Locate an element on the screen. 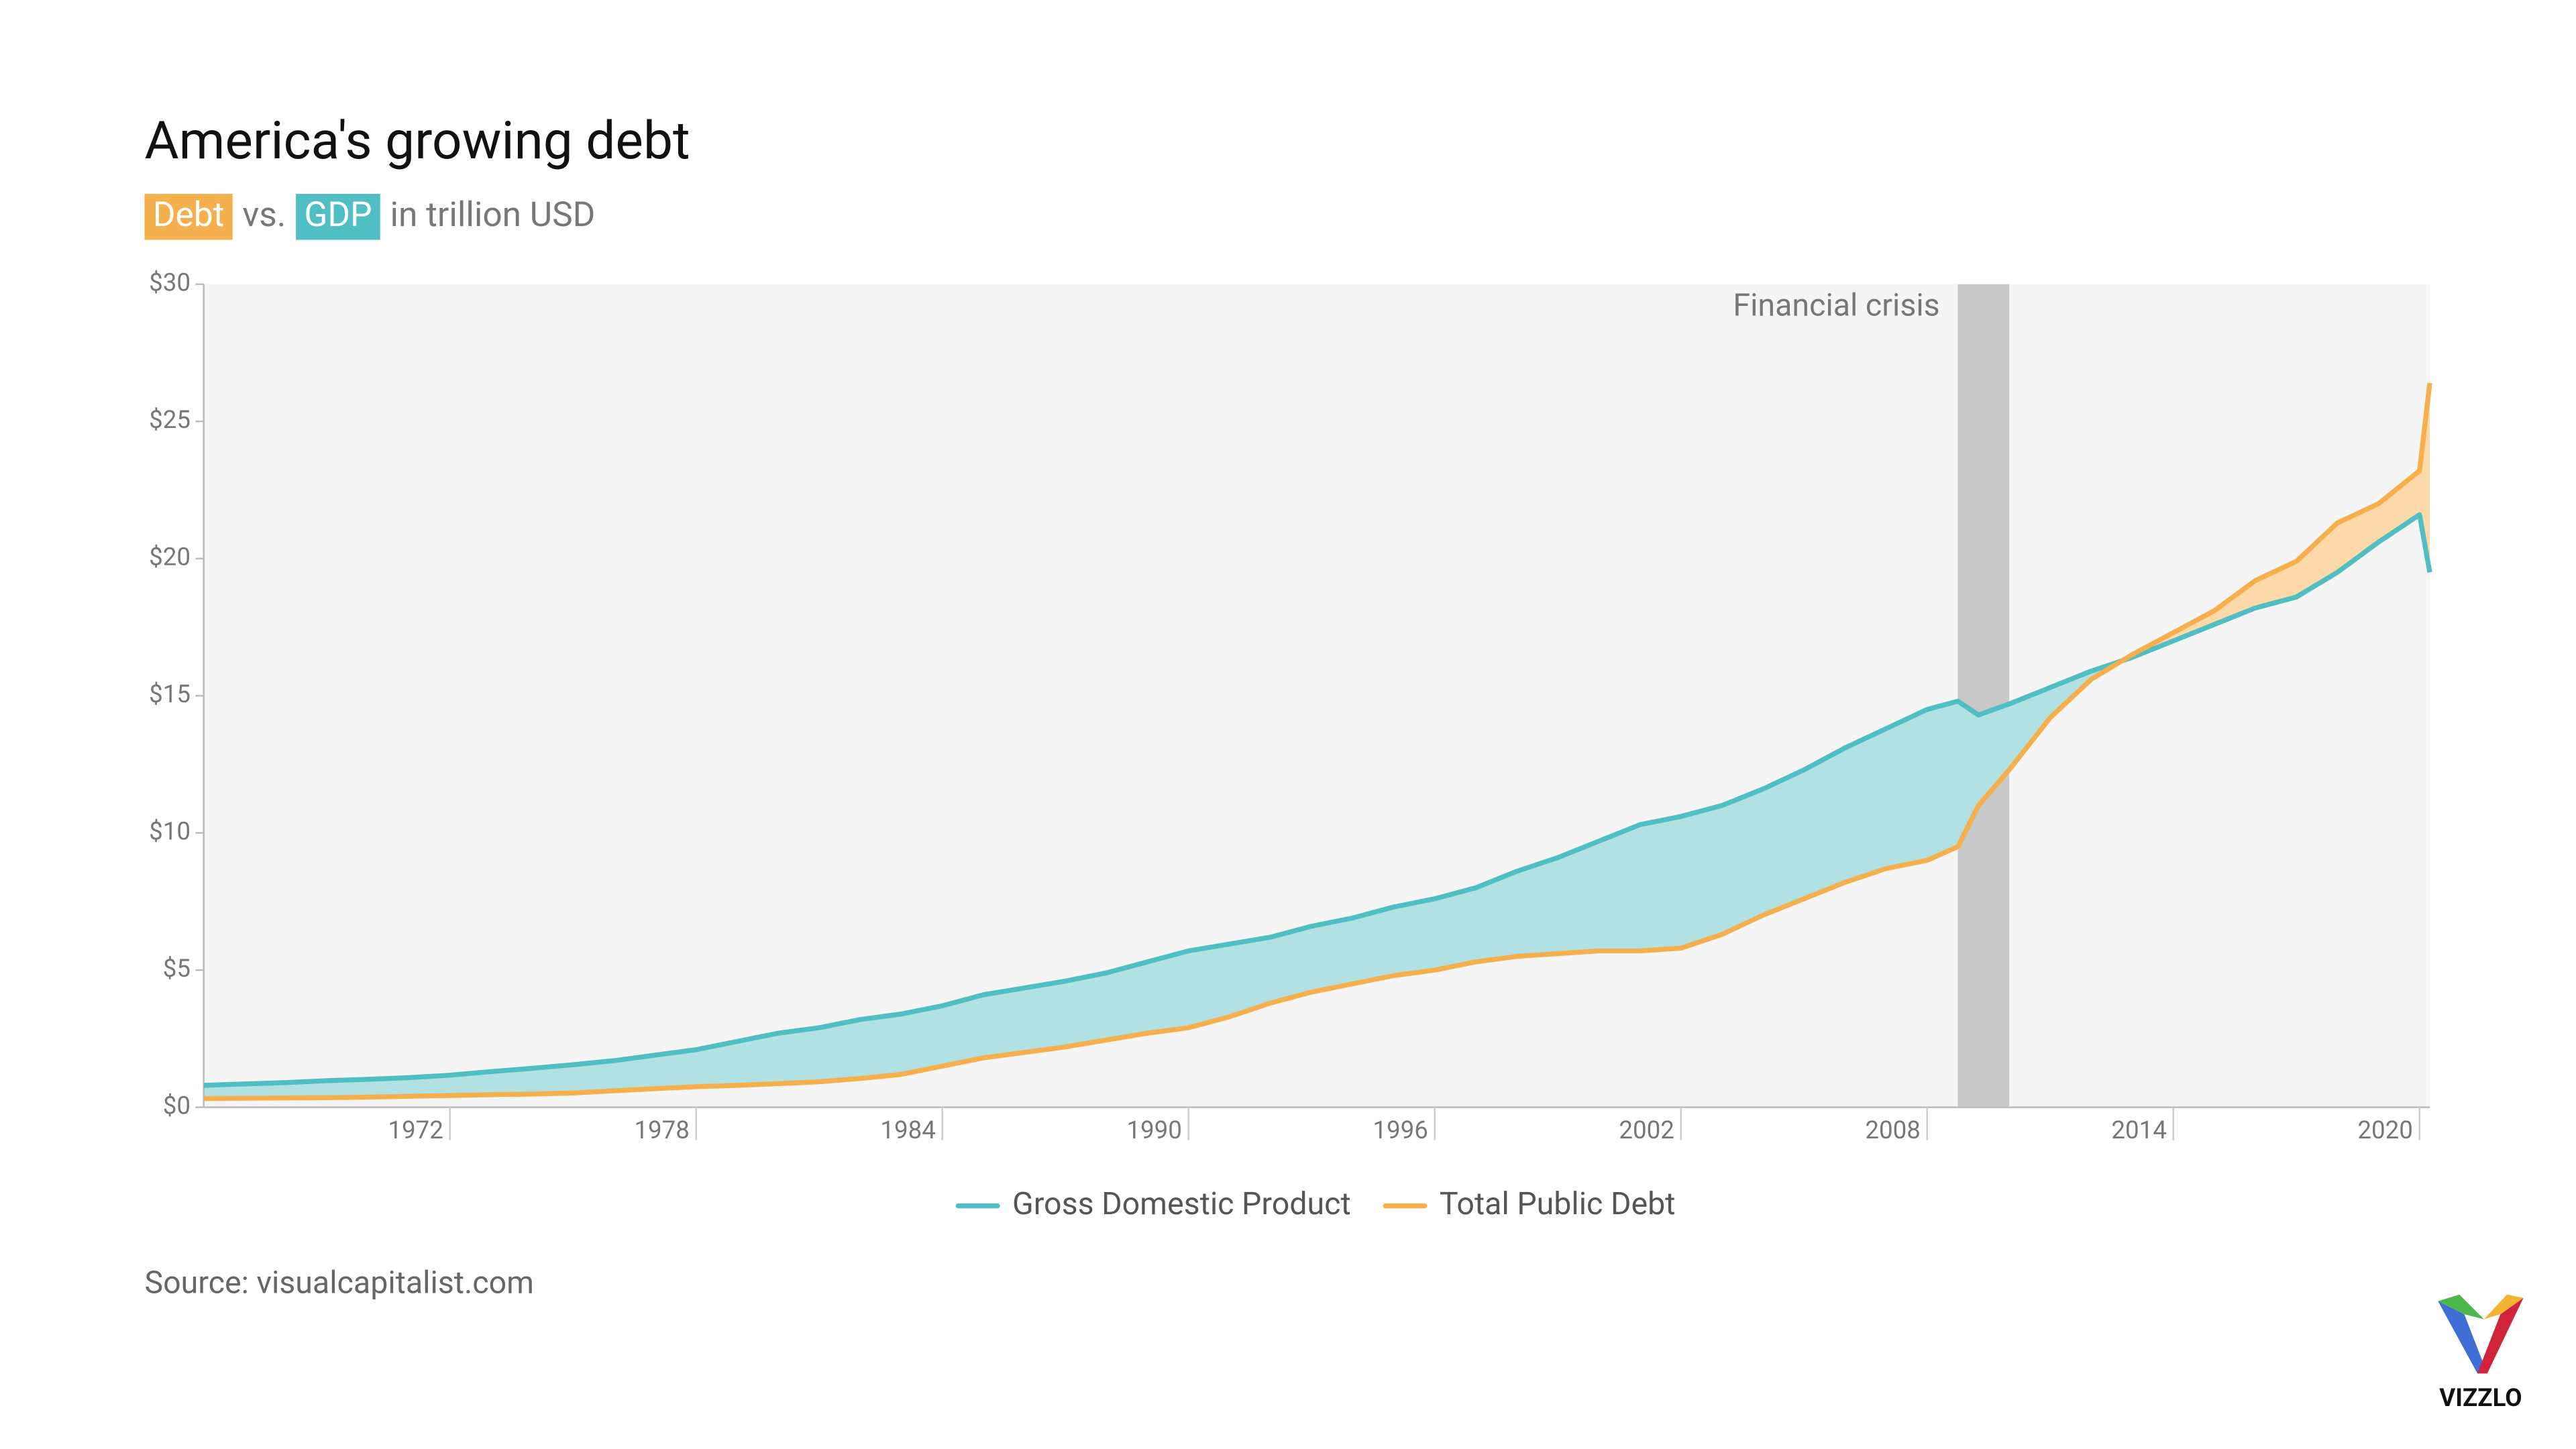  y-tick-label: $20 is located at coordinates (170, 556).